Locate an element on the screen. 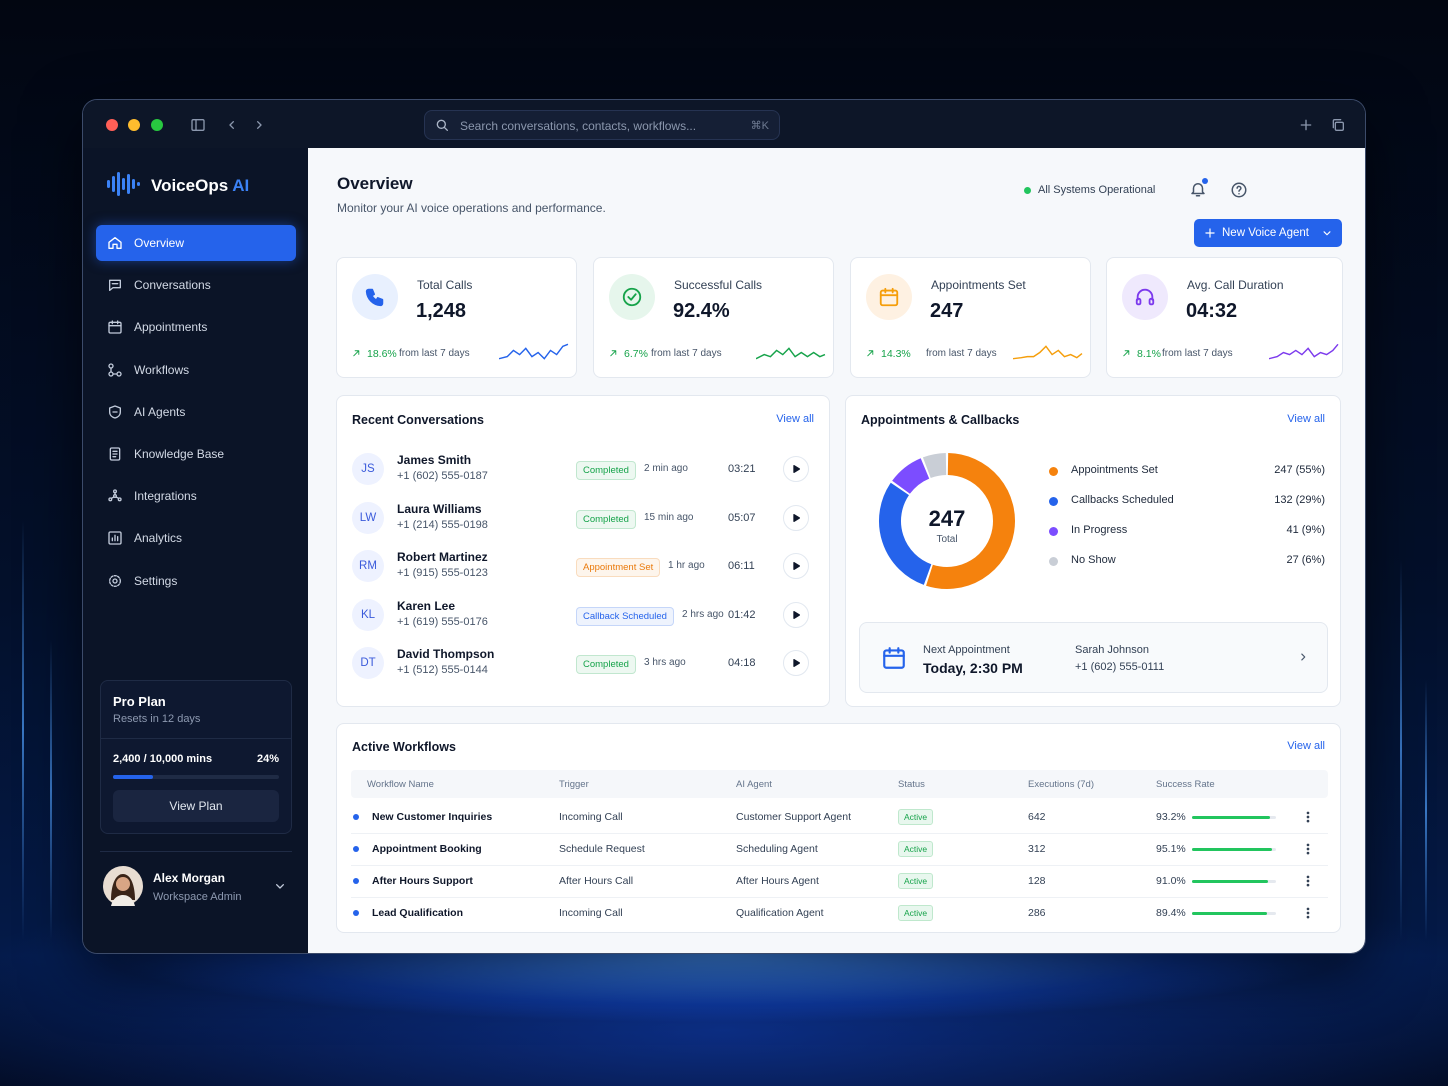  avatar: RM is located at coordinates (368, 566).